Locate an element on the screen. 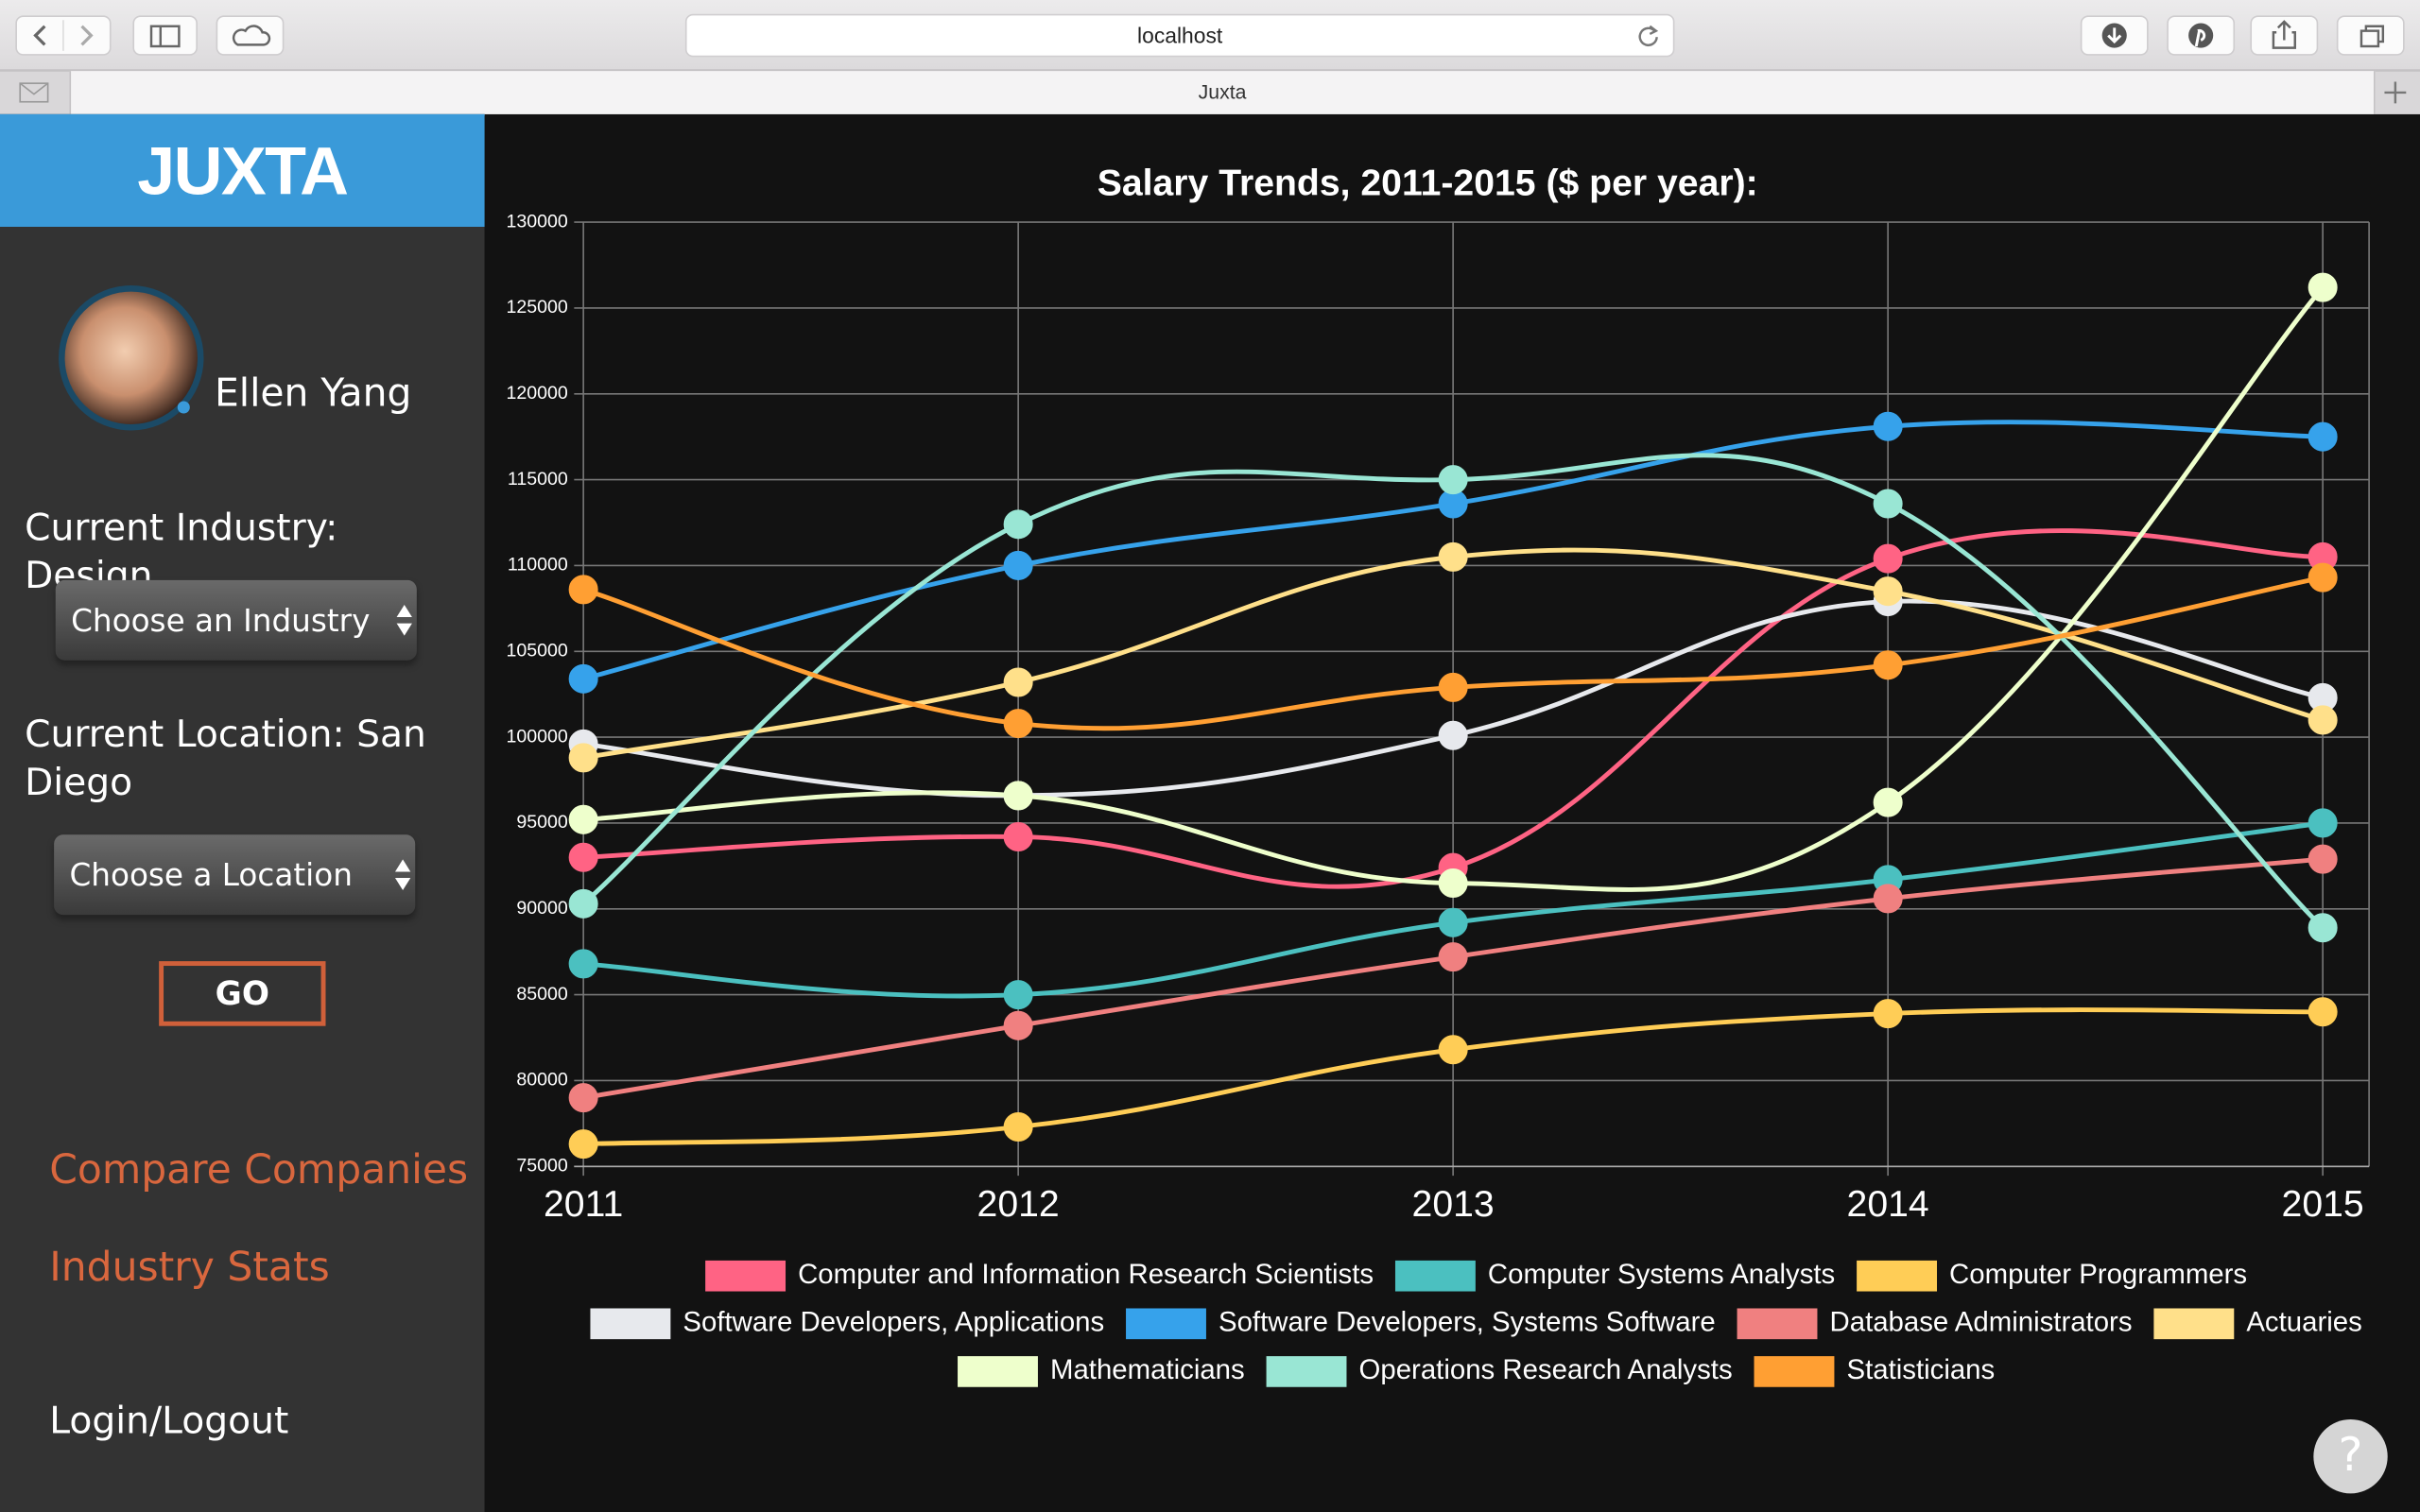 Image resolution: width=2420 pixels, height=1512 pixels. status-dot is located at coordinates (183, 407).